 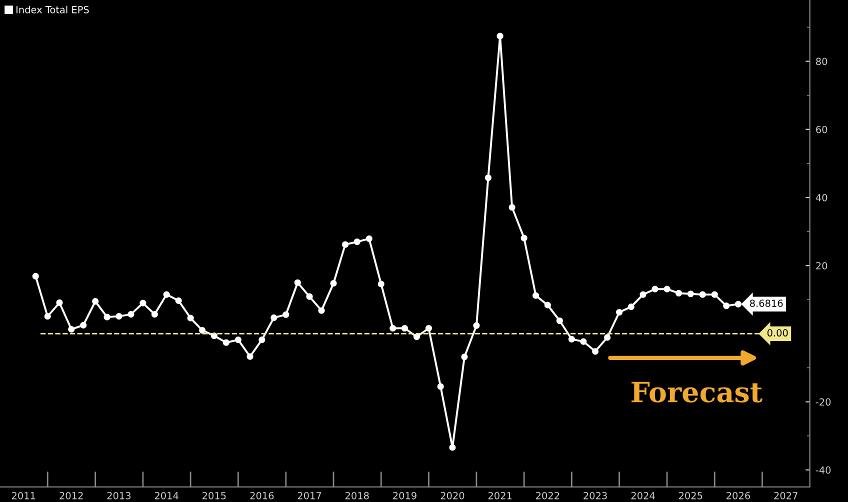 What do you see at coordinates (822, 130) in the screenshot?
I see `y-tick-label: 60` at bounding box center [822, 130].